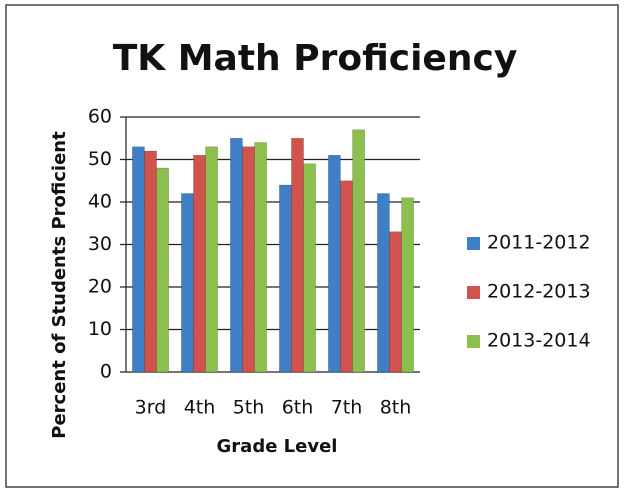 Image resolution: width=625 pixels, height=494 pixels. What do you see at coordinates (100, 159) in the screenshot?
I see `y-tick-label: 50` at bounding box center [100, 159].